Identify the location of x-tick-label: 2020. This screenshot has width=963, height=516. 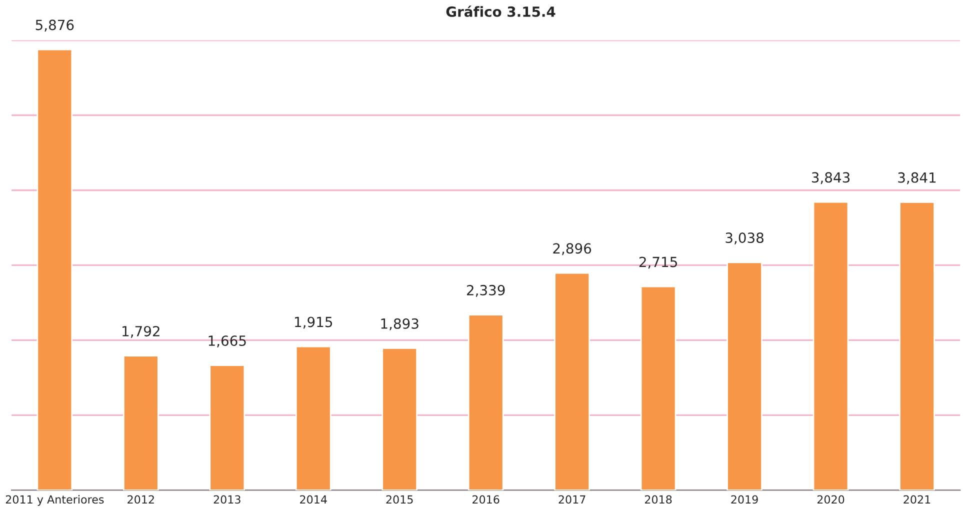
(830, 499).